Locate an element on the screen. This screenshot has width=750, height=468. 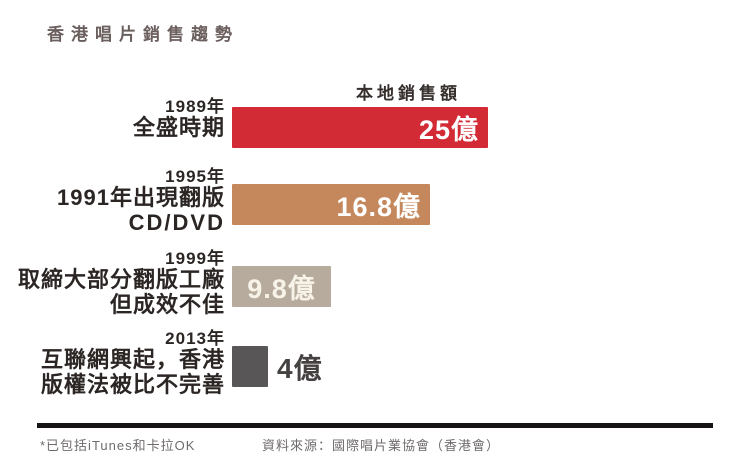
row-labels: 1995年 1991年出現翻版 CD/DVD is located at coordinates (112, 201).